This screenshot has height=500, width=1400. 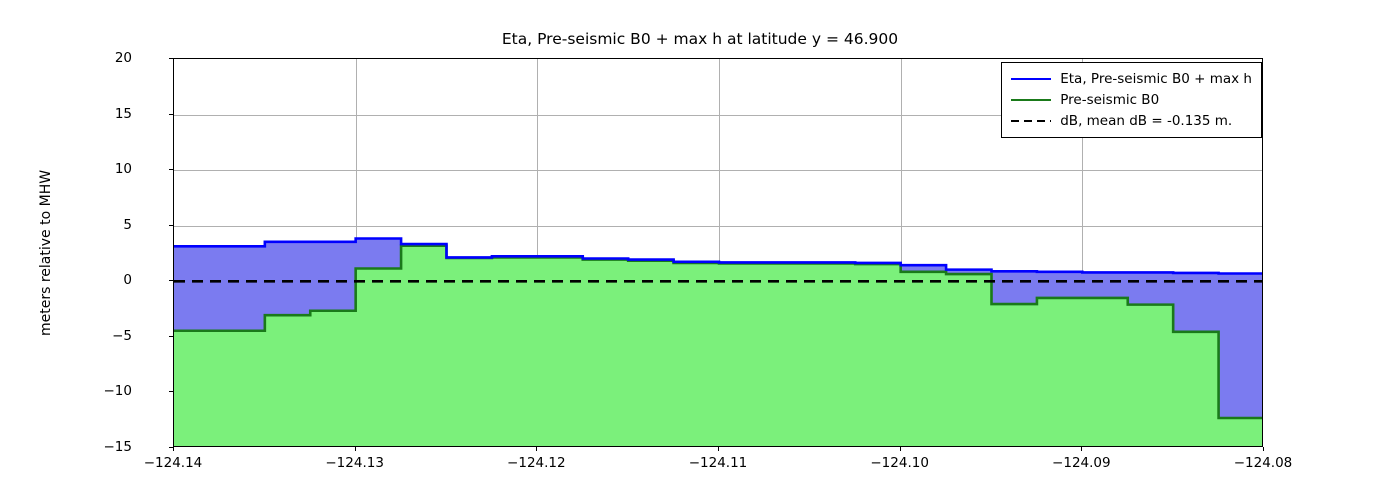 What do you see at coordinates (718, 463) in the screenshot?
I see `x-tick-label: −124.11` at bounding box center [718, 463].